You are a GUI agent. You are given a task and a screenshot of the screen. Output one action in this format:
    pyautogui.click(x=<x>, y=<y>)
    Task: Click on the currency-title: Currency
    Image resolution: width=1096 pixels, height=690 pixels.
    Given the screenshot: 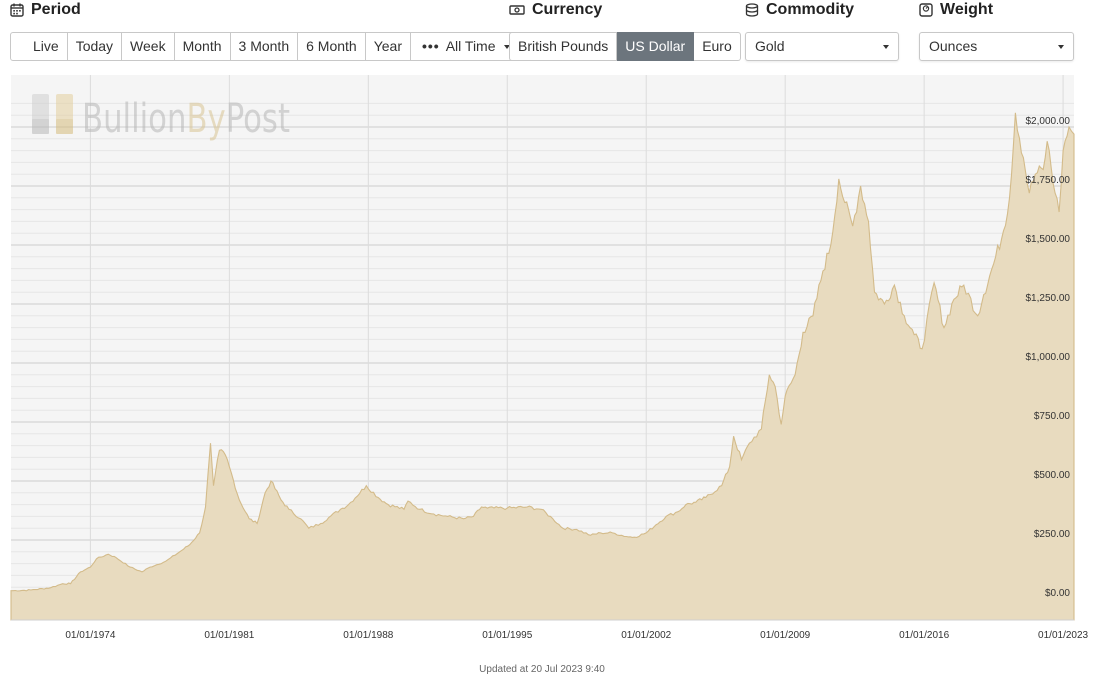 What is the action you would take?
    pyautogui.click(x=555, y=10)
    